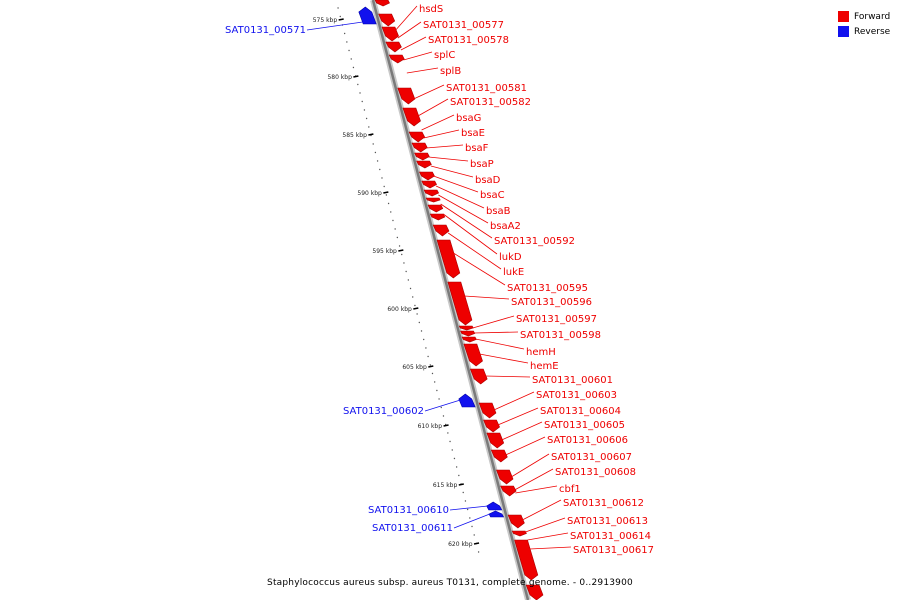 This screenshot has width=900, height=600. Describe the element at coordinates (408, 280) in the screenshot. I see `kbp-scale-dots` at that location.